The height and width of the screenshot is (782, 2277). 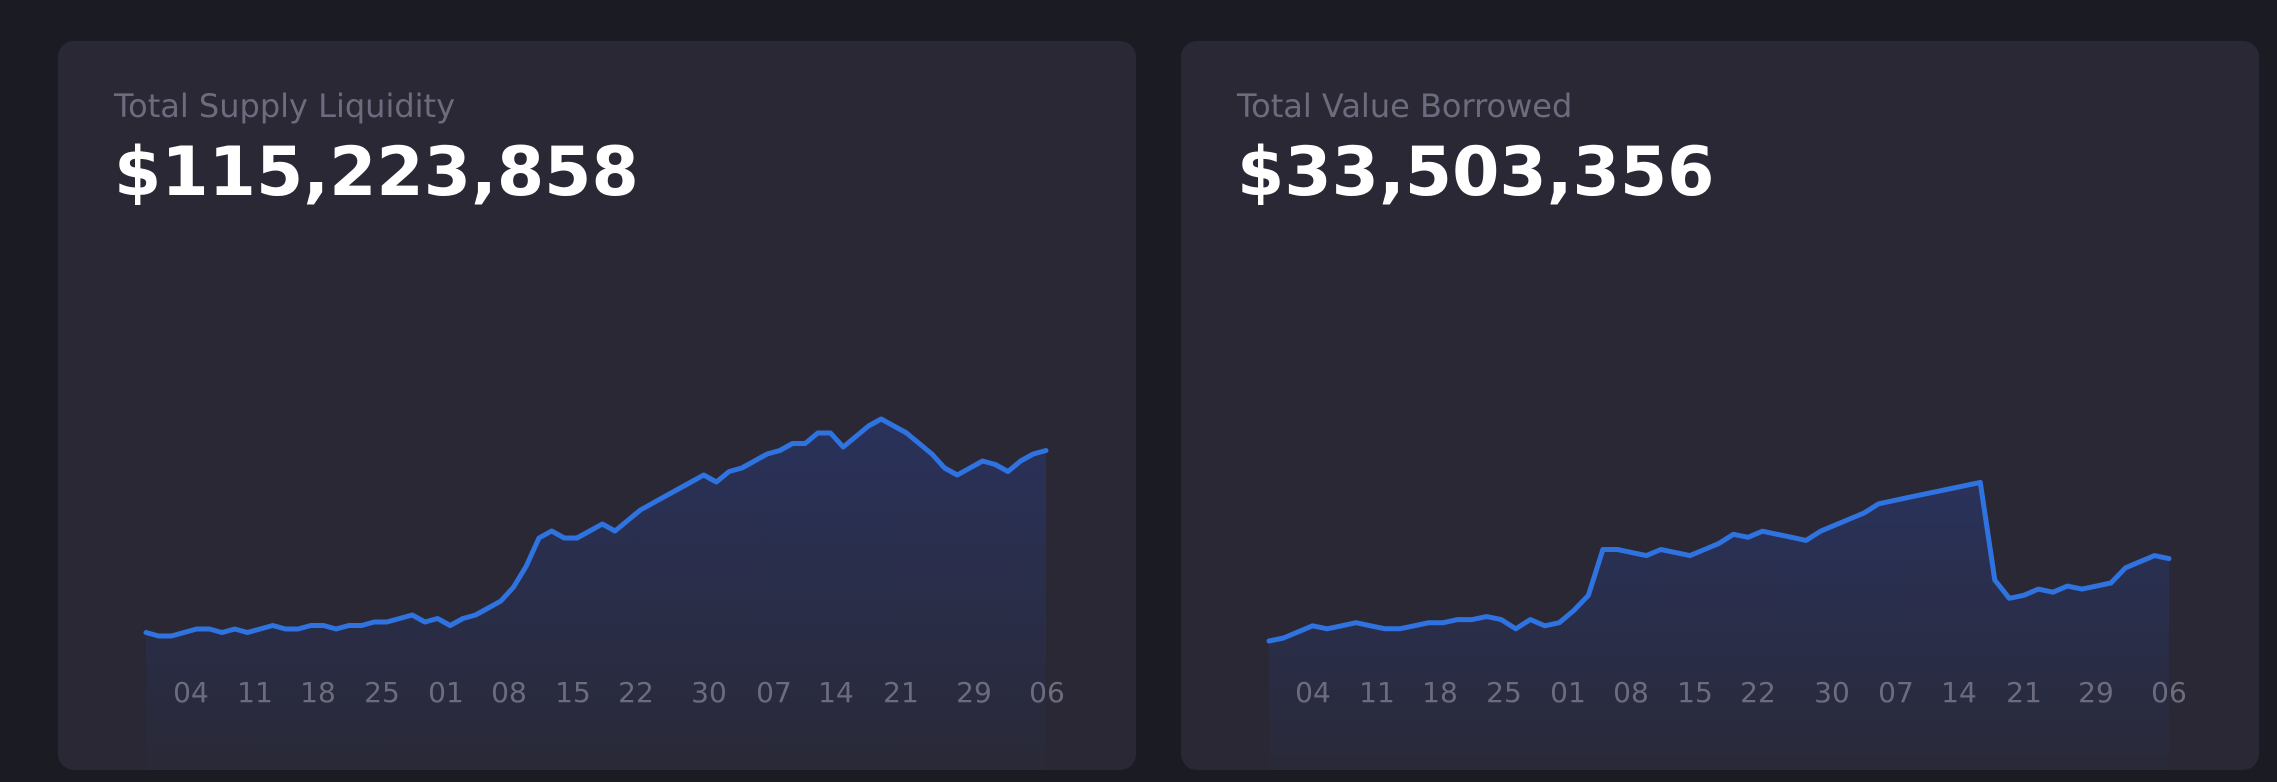 What do you see at coordinates (1405, 106) in the screenshot?
I see `card-label: Total Value Borrowed` at bounding box center [1405, 106].